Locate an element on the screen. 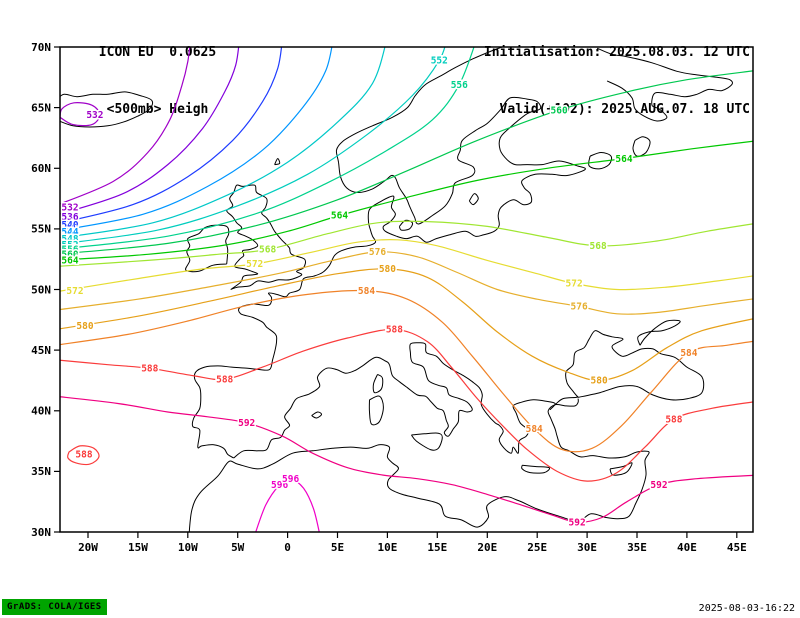 Image resolution: width=800 pixels, height=618 pixels. lon-tick-label: 10W is located at coordinates (188, 547).